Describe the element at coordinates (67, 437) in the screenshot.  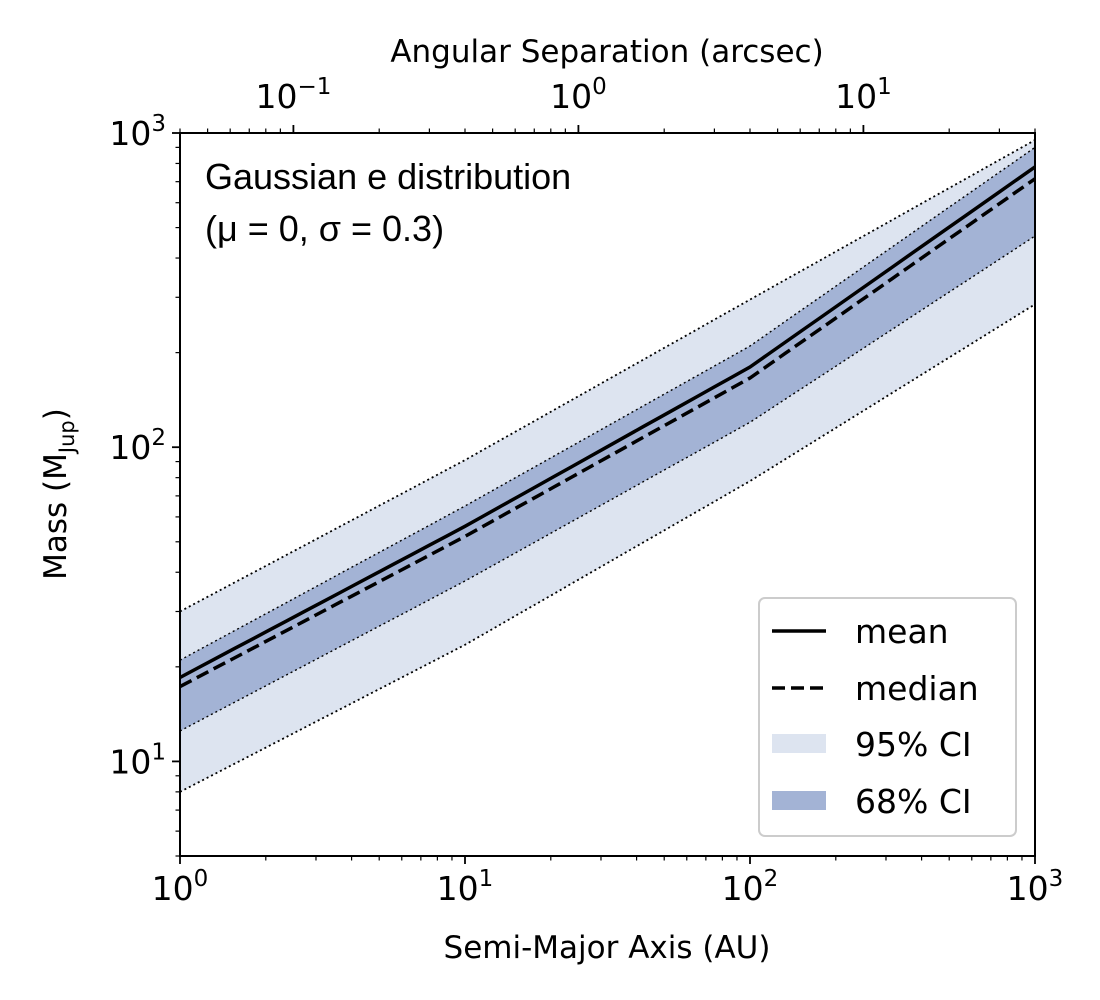
I see `y-axis-label-sub: Jup` at that location.